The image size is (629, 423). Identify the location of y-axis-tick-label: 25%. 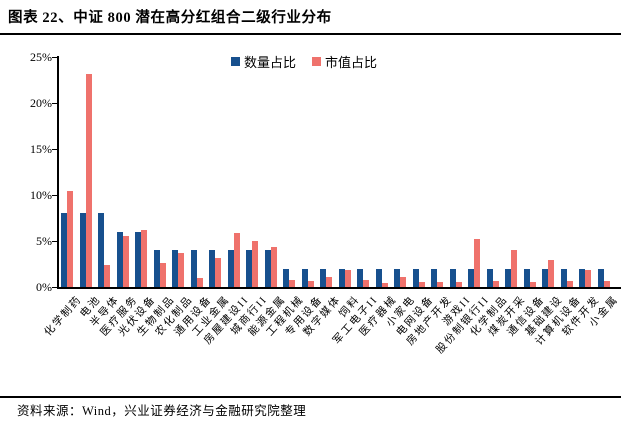
(41, 57).